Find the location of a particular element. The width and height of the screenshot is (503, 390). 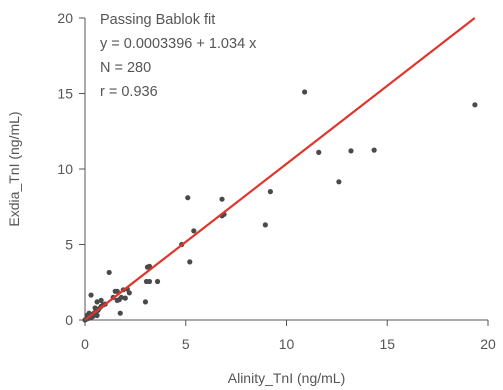

x-tick-label: 15 is located at coordinates (387, 344).